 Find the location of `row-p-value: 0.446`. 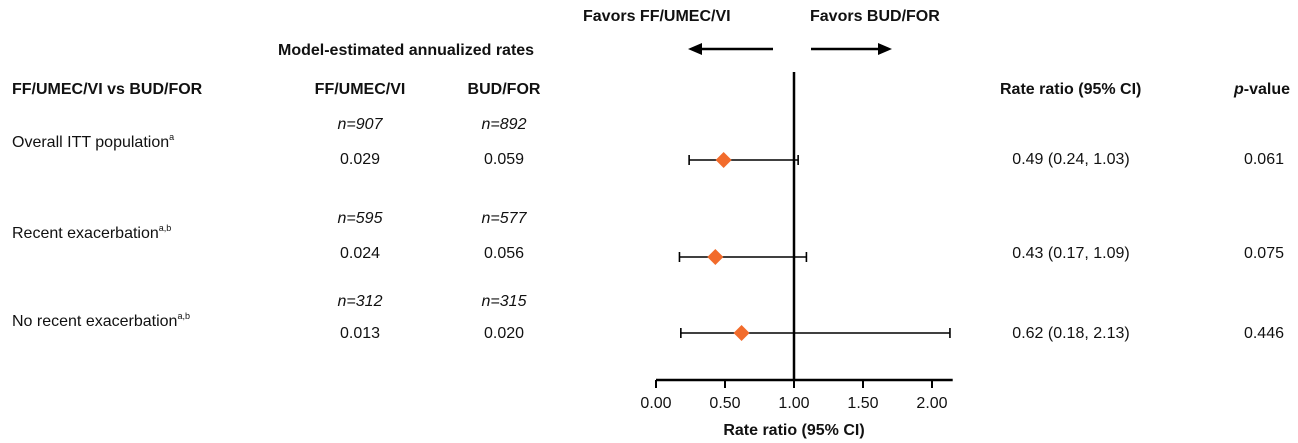

row-p-value: 0.446 is located at coordinates (1263, 333).